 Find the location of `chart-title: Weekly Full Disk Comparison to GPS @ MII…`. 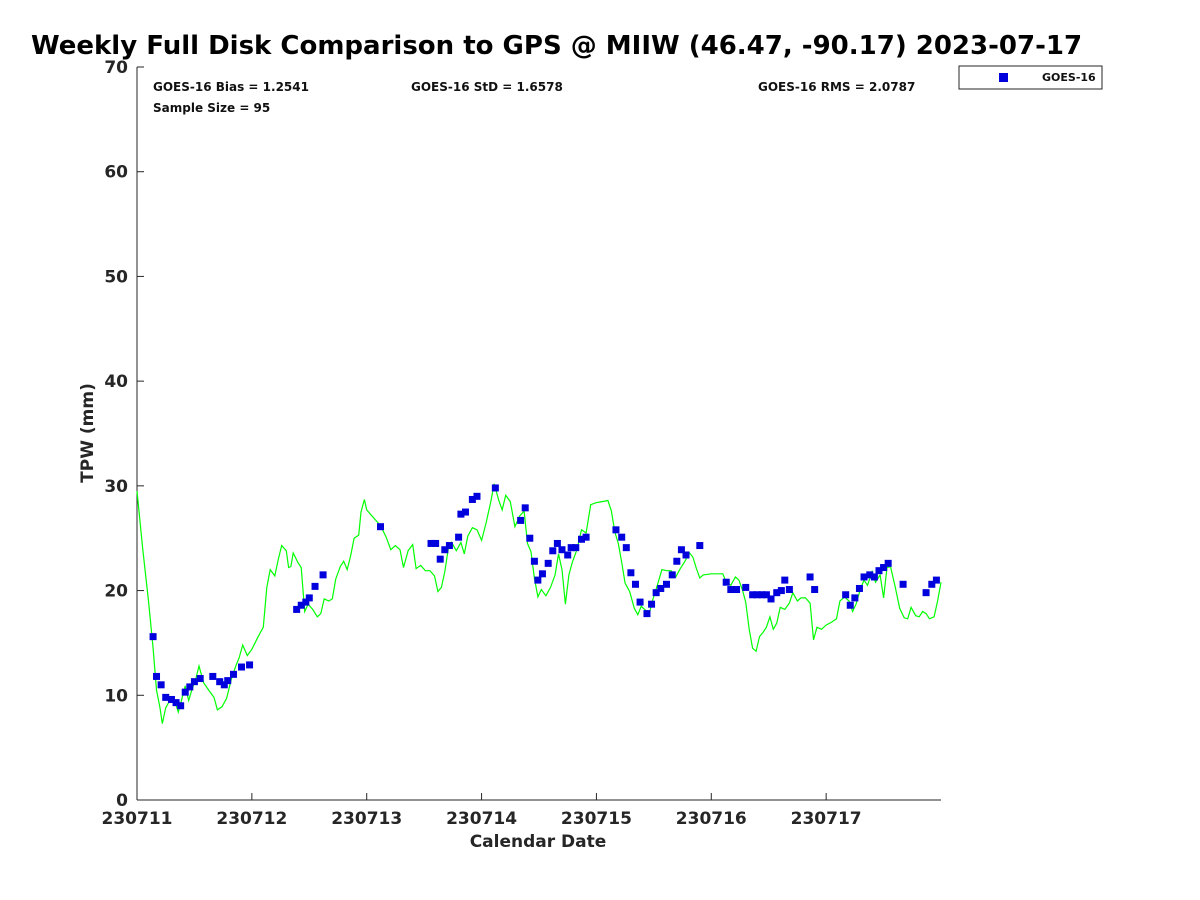

chart-title: Weekly Full Disk Comparison to GPS @ MII… is located at coordinates (556, 46).